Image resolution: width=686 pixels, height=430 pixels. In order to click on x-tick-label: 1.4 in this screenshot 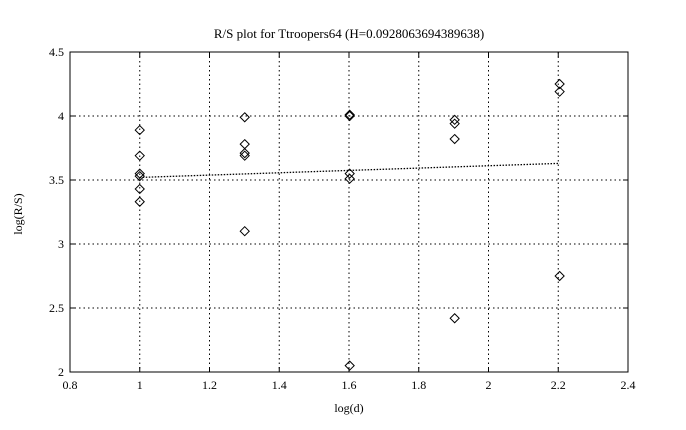, I will do `click(279, 385)`.